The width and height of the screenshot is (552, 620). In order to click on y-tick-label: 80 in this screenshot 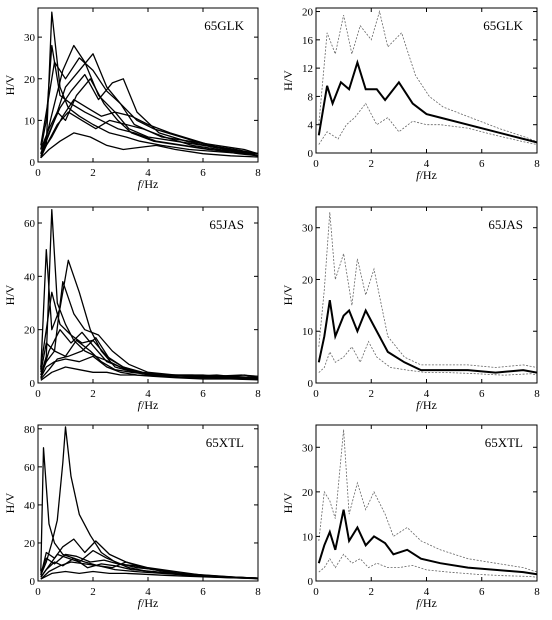, I will do `click(30, 430)`.